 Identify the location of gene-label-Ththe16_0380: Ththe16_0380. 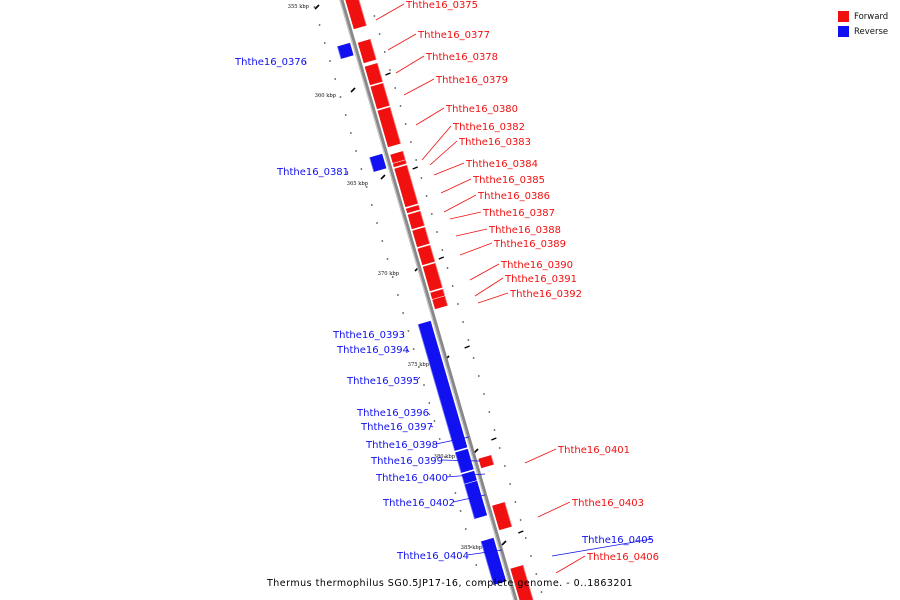
(481, 109).